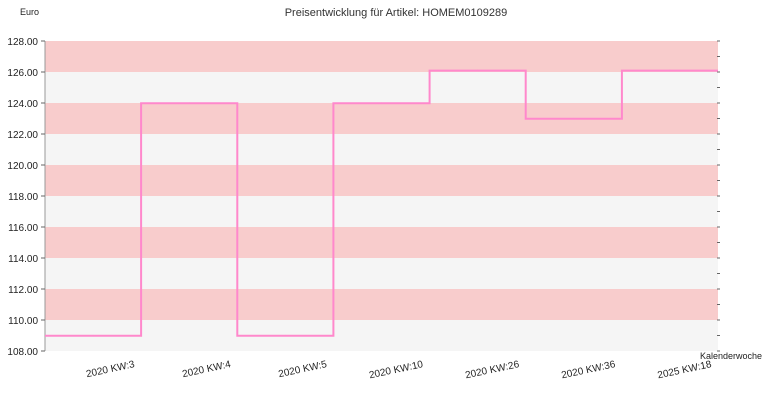 The height and width of the screenshot is (400, 770). Describe the element at coordinates (23, 321) in the screenshot. I see `y-tick-label: 110.00` at that location.